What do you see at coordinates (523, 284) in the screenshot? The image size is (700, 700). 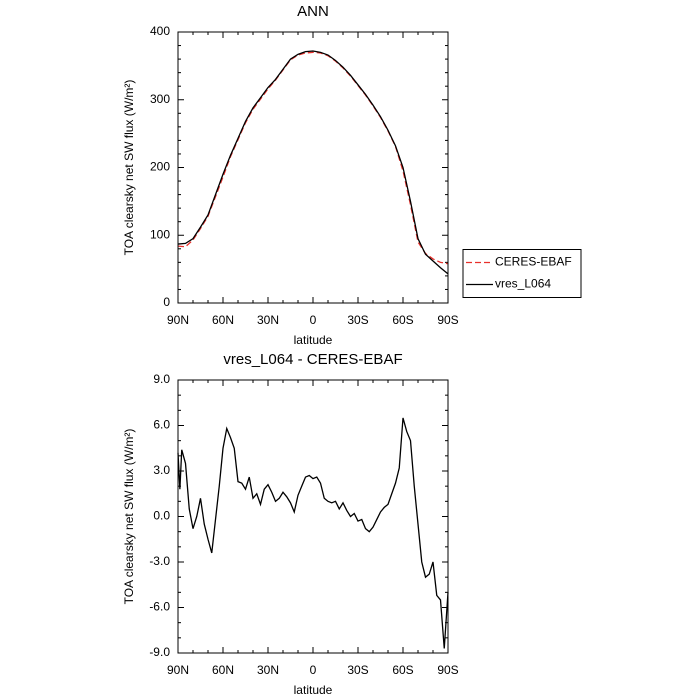 I see `legend-label: vres_L064` at bounding box center [523, 284].